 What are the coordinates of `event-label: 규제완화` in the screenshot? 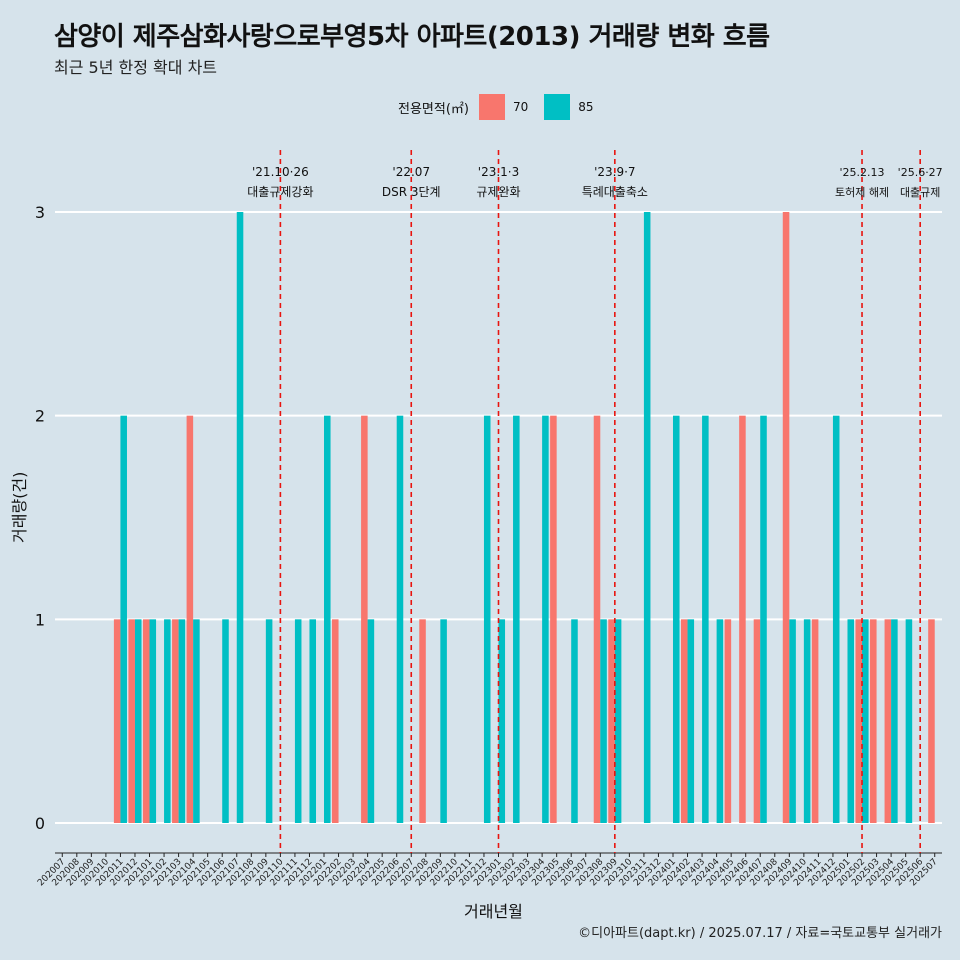 It's located at (498, 192).